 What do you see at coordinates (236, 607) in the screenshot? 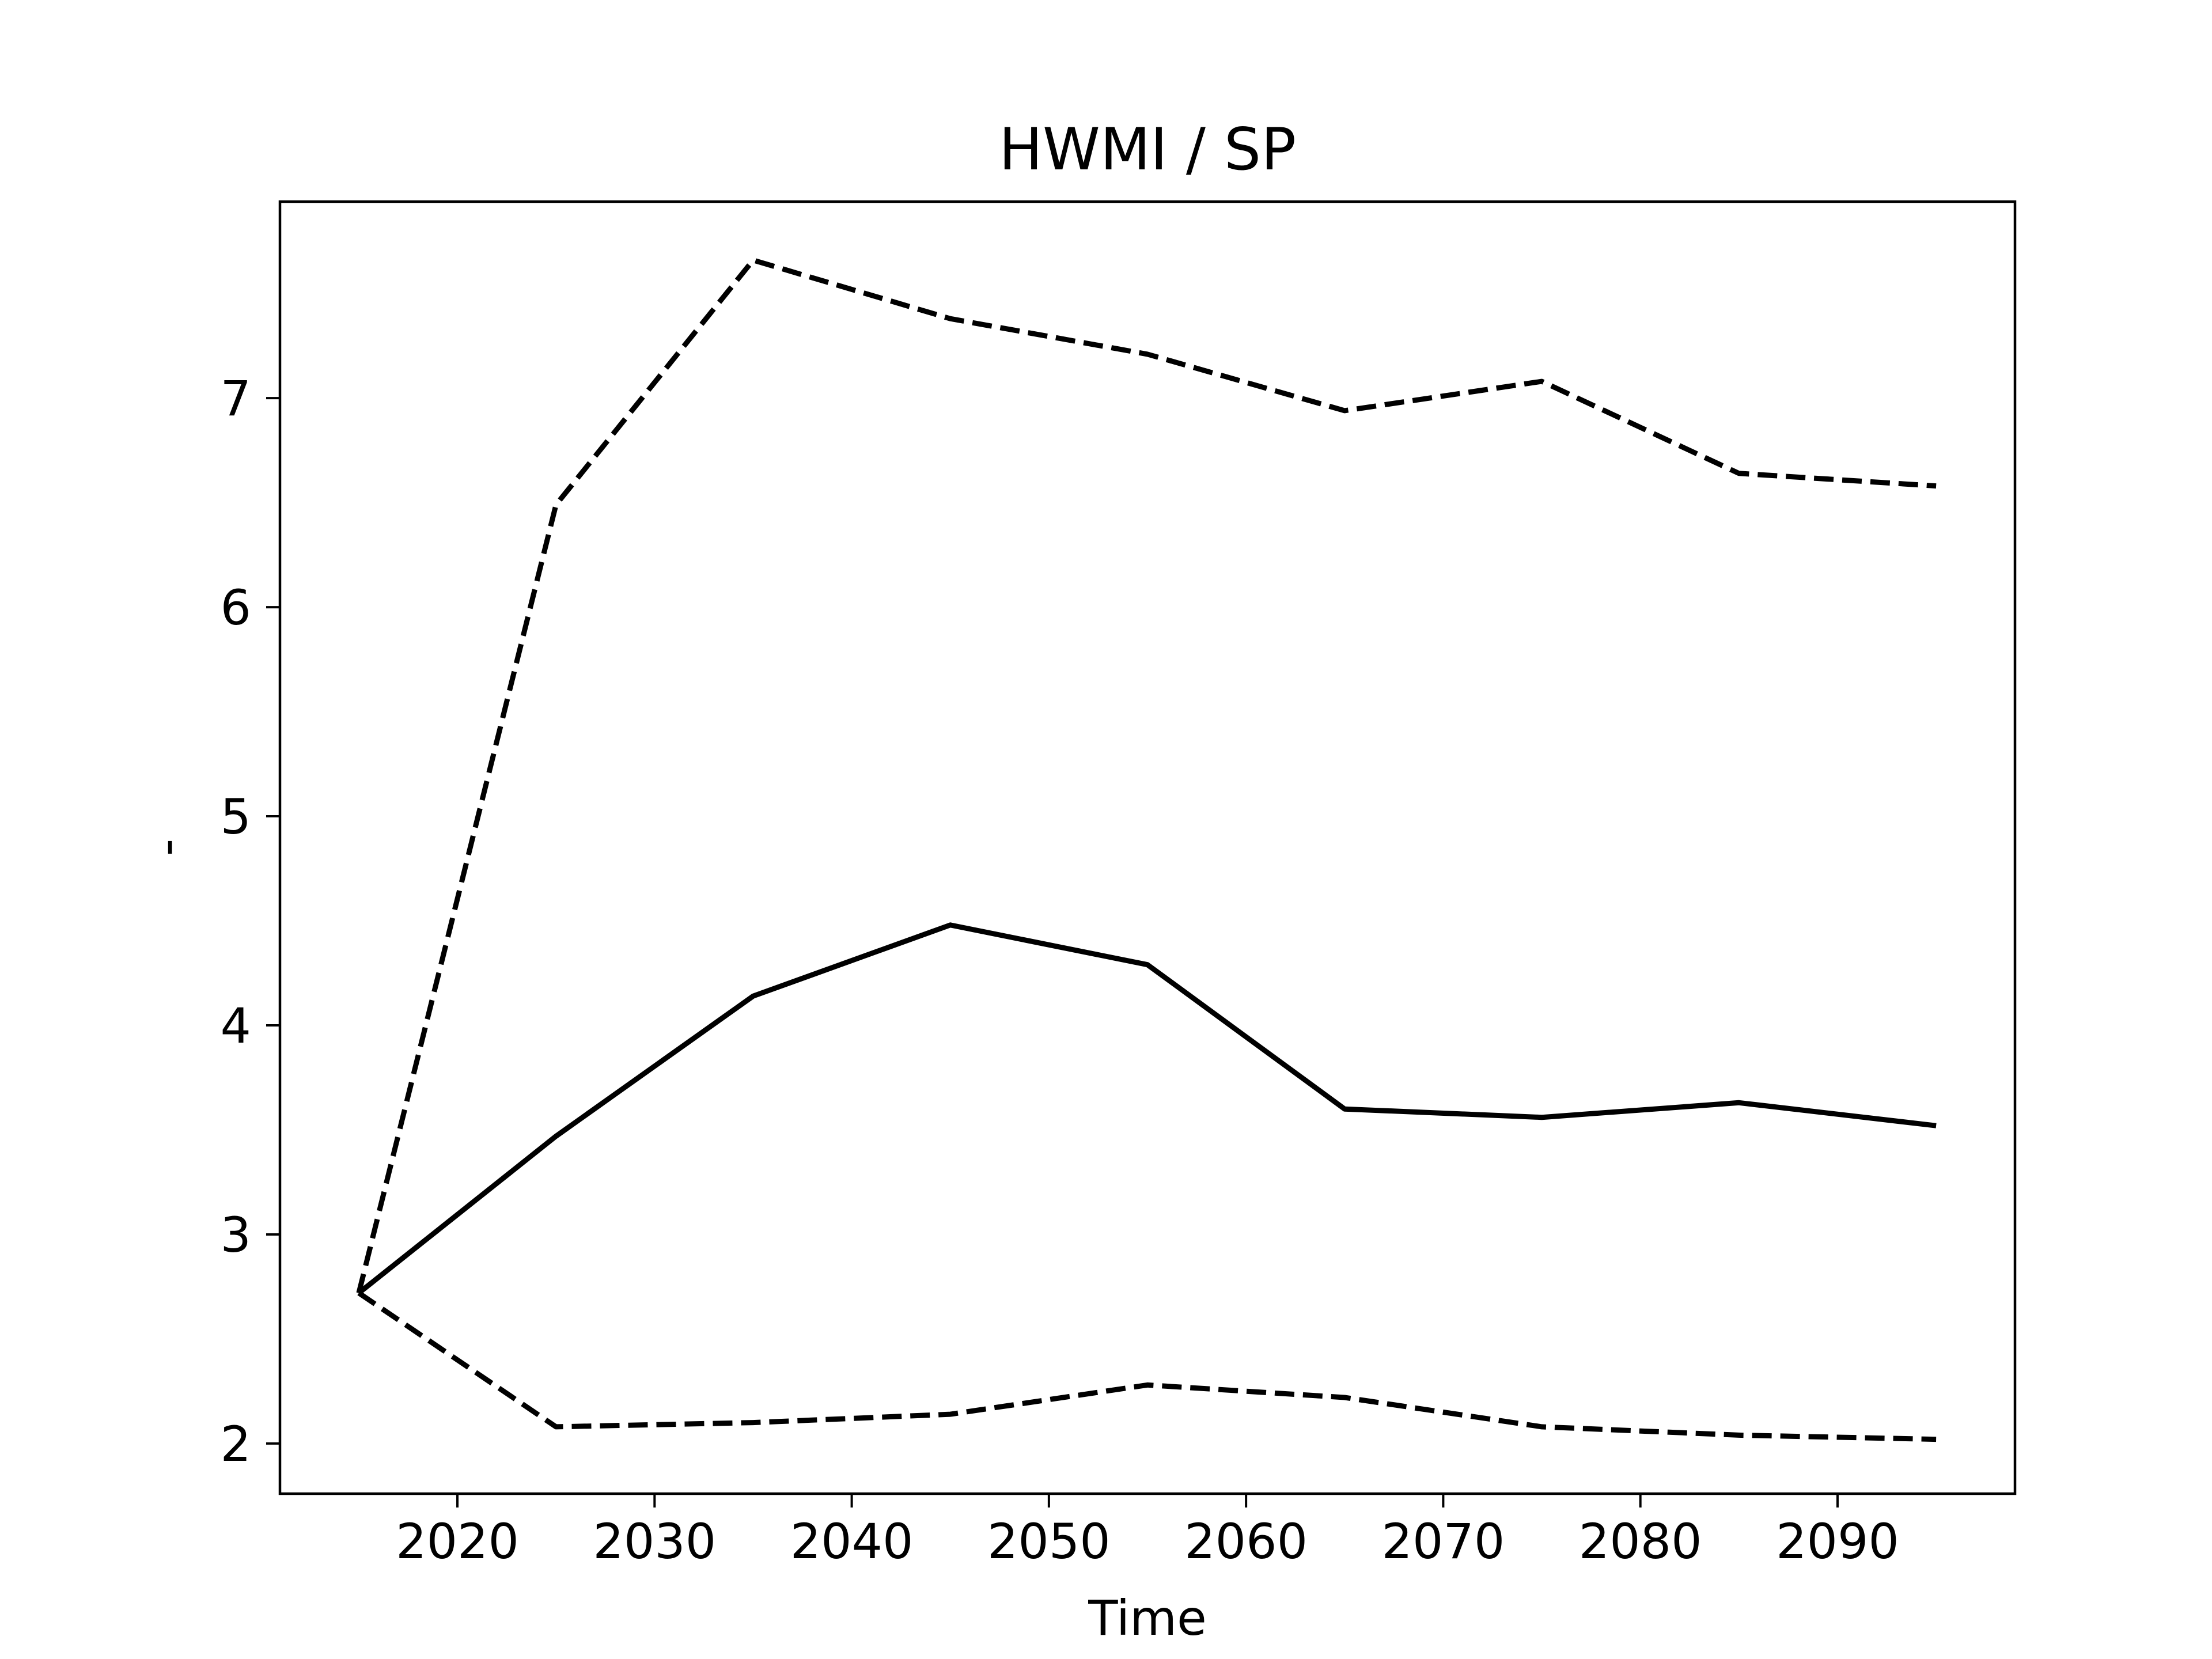
I see `y-tick-label-4: 6` at bounding box center [236, 607].